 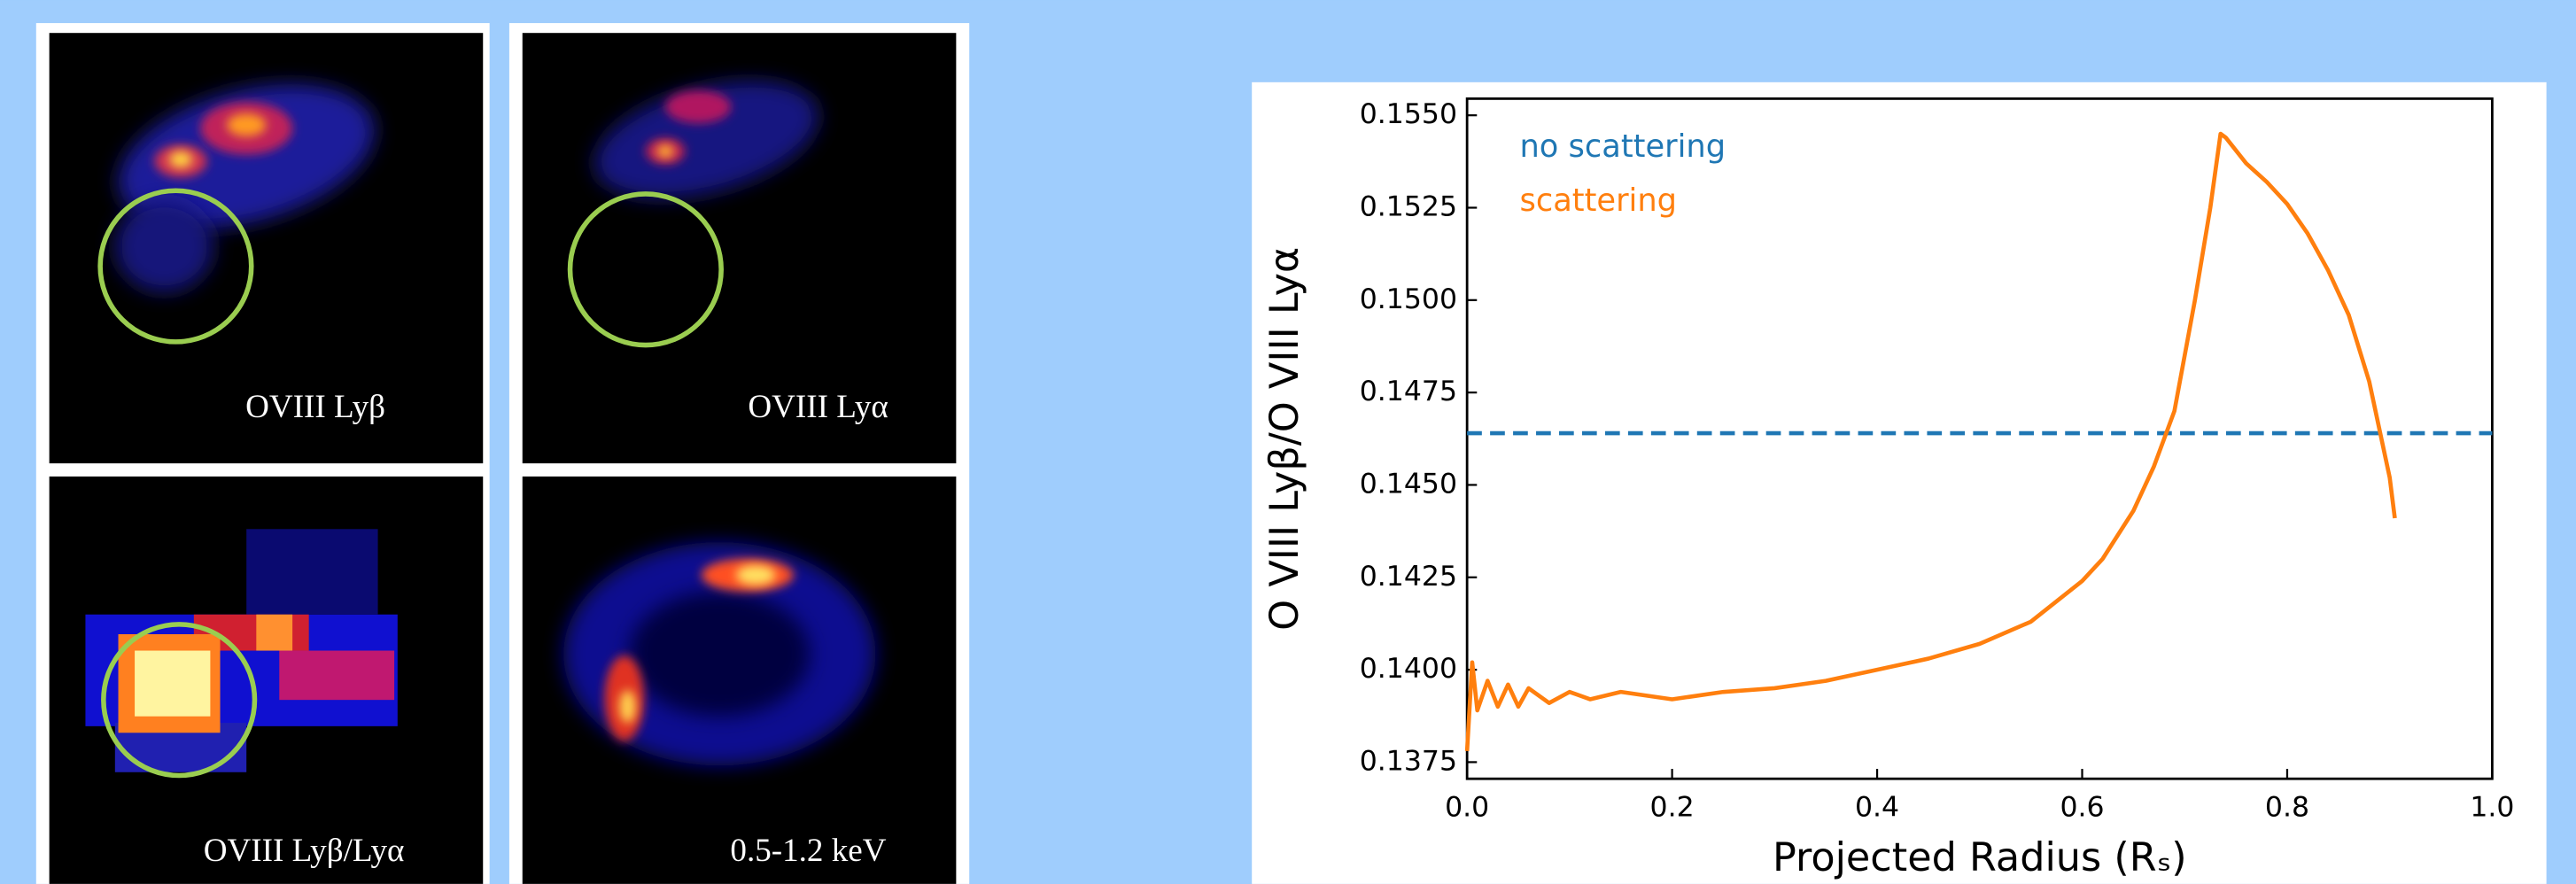 I want to click on x-tick-label: 0.0, so click(x=1467, y=808).